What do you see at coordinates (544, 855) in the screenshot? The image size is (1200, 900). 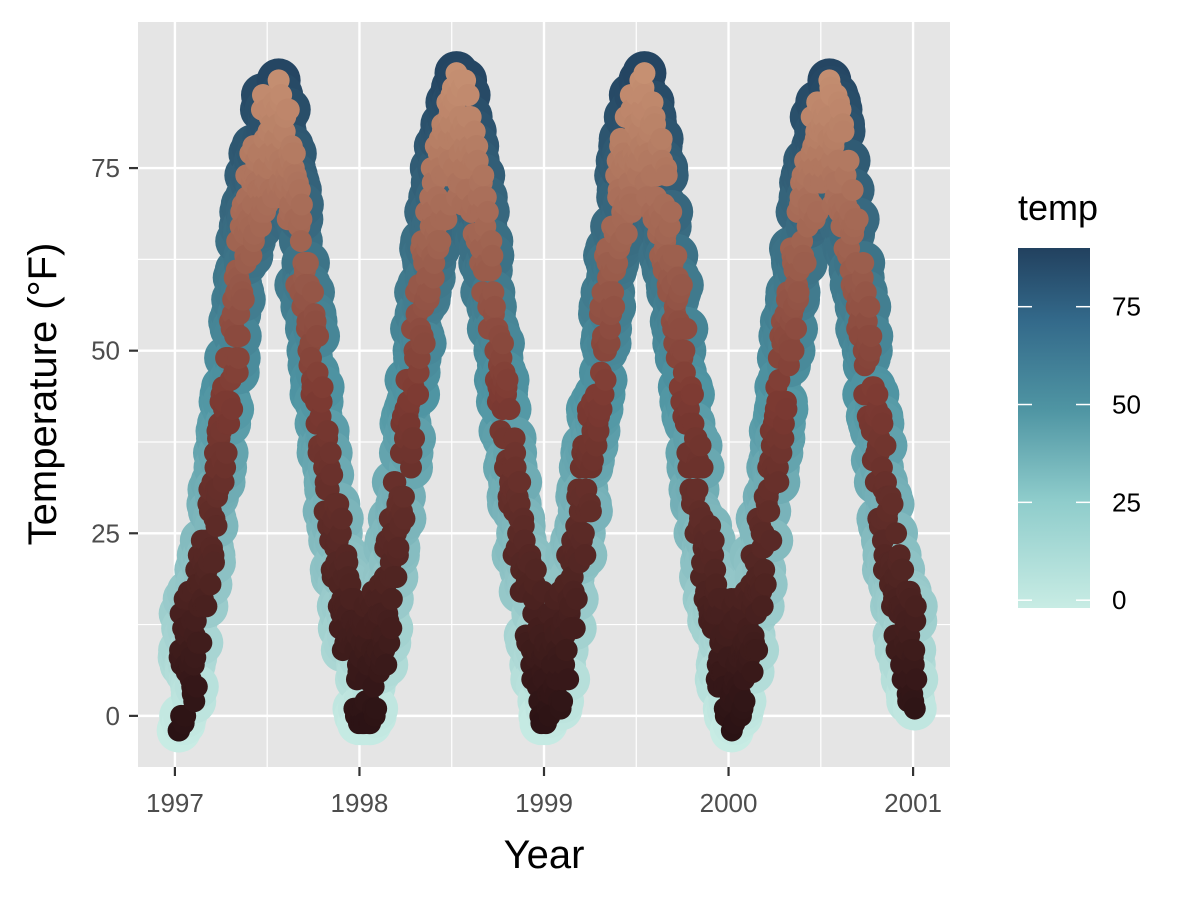 I see `x-axis-title: Year` at bounding box center [544, 855].